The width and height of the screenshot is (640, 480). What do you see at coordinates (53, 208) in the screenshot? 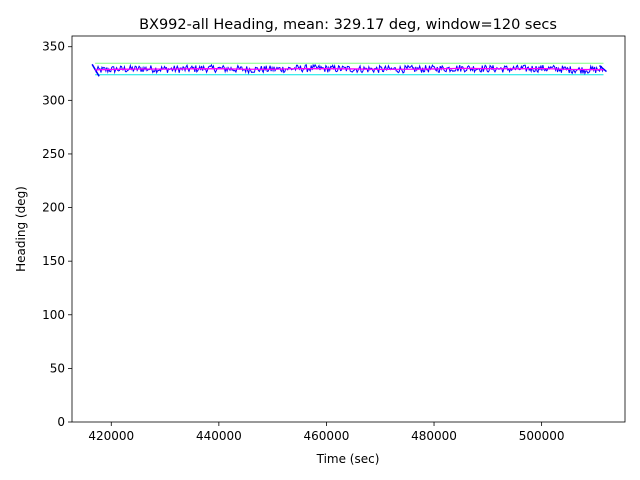
I see `y-tick-label: 200` at bounding box center [53, 208].